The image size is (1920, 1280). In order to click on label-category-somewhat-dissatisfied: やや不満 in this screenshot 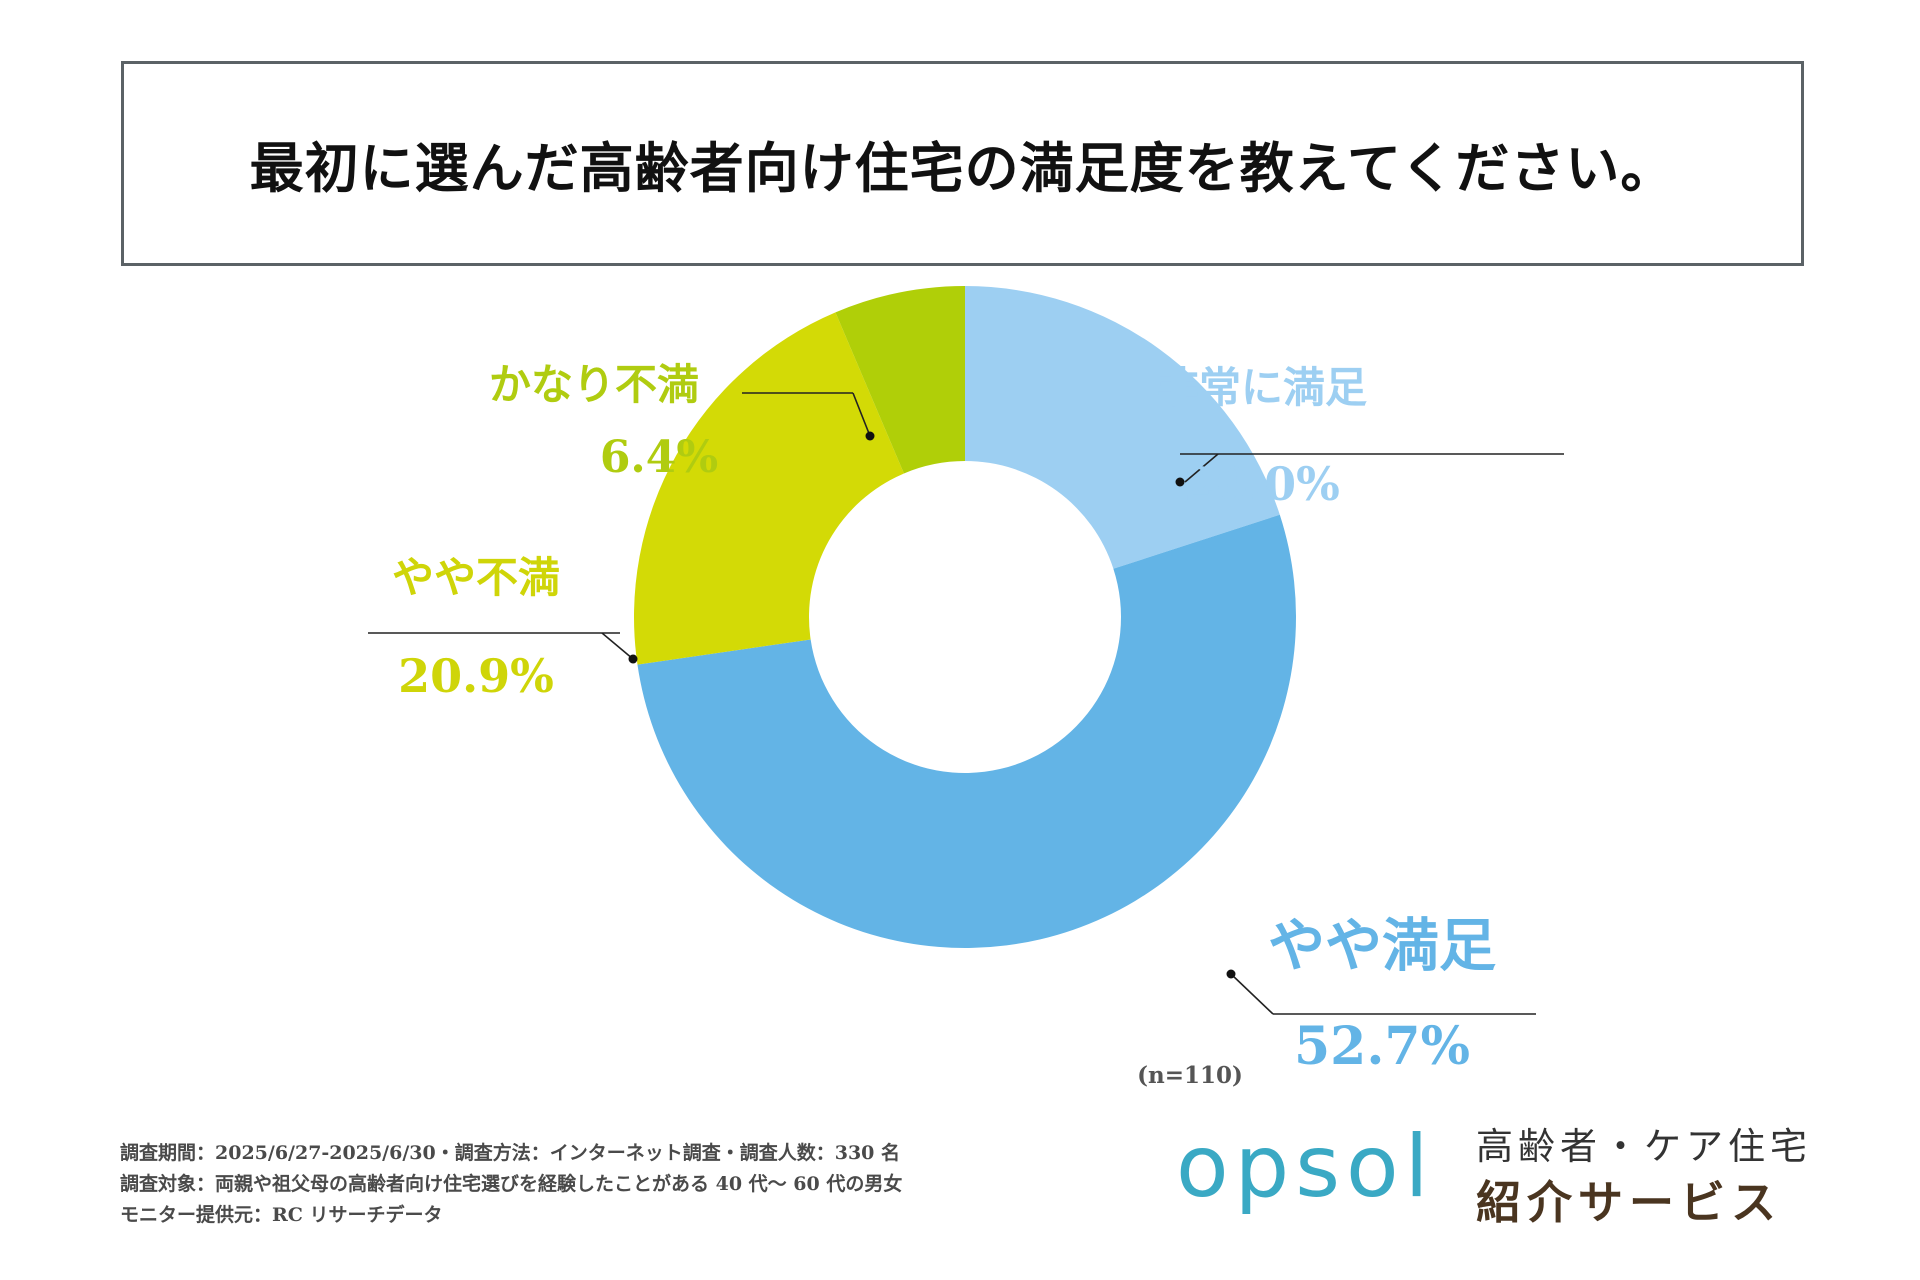, I will do `click(476, 577)`.